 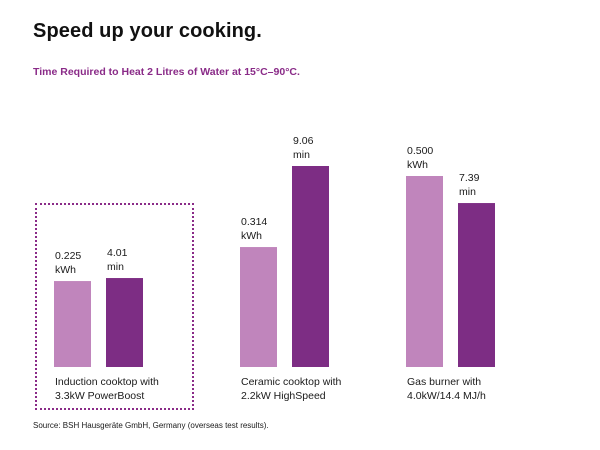 I want to click on data-label-0-energy-0: 0.225, so click(x=68, y=256).